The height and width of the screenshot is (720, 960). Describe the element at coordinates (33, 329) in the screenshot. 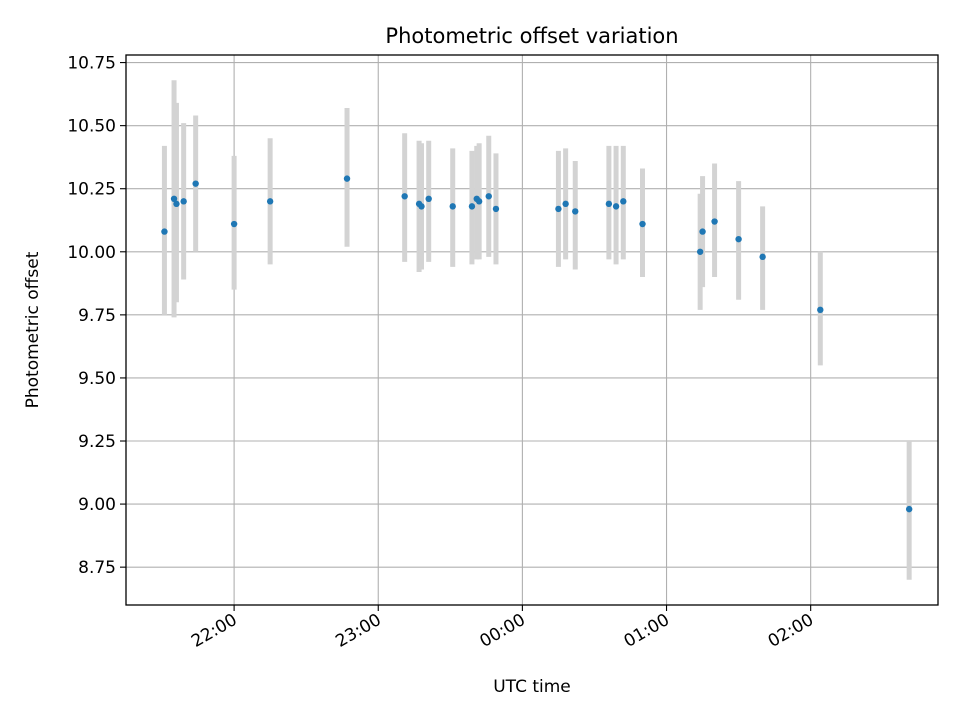

I see `y-axis-title: Photometric offset` at that location.